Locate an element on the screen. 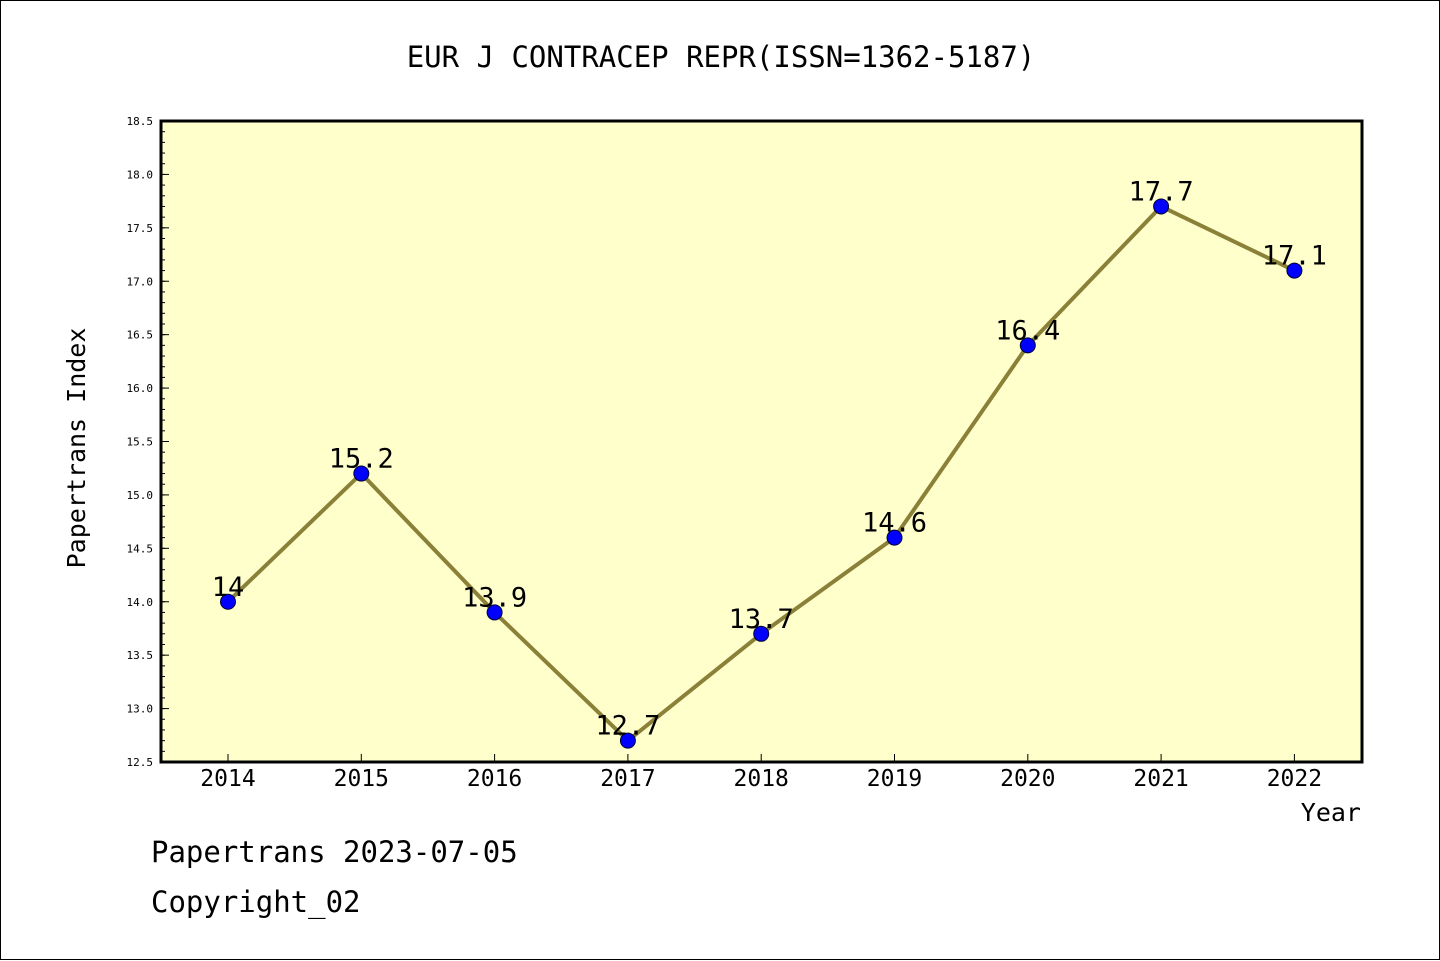 The image size is (1440, 961). footer-copyright: Copyright_02 is located at coordinates (256, 902).